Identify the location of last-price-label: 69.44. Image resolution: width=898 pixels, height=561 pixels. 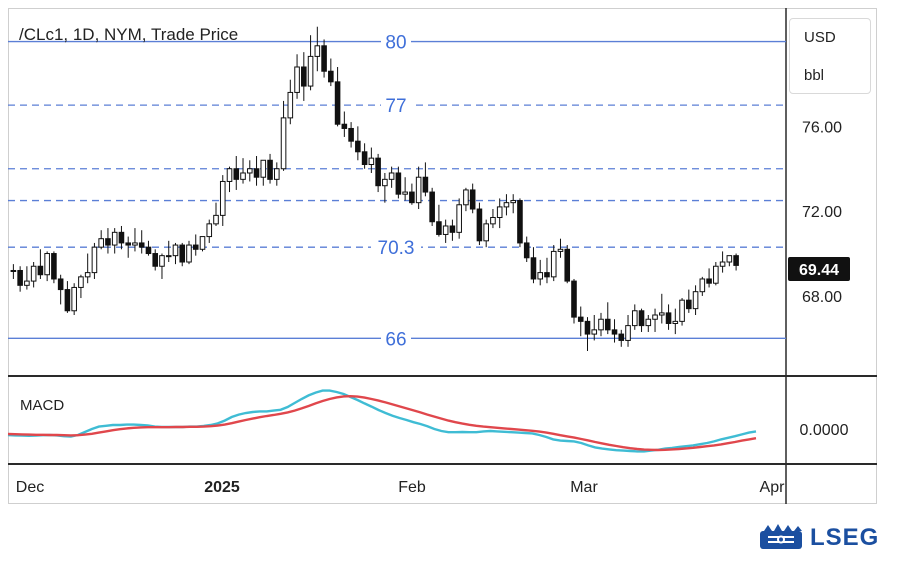
(819, 270).